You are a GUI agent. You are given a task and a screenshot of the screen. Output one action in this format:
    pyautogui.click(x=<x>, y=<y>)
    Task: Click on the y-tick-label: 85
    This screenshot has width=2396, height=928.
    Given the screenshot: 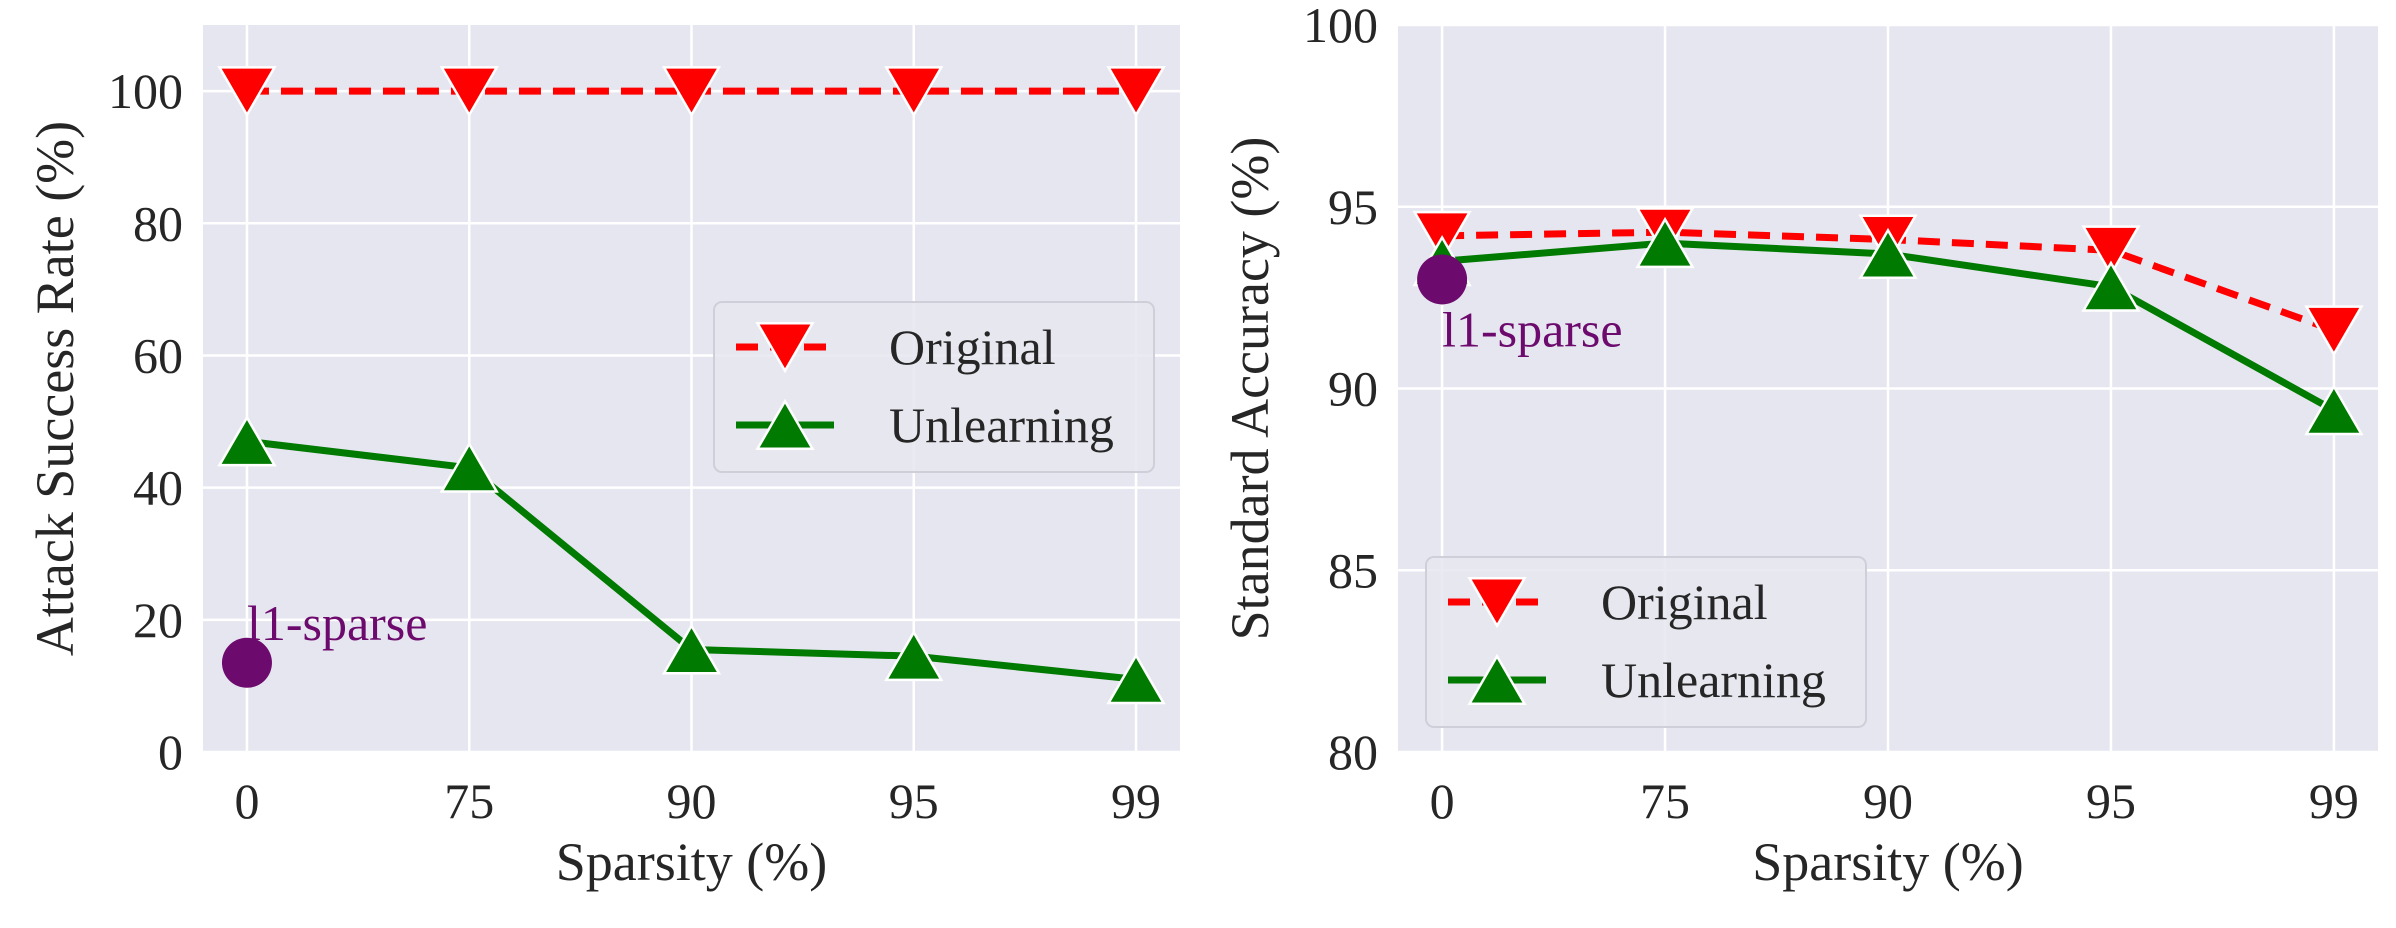 What is the action you would take?
    pyautogui.click(x=1353, y=570)
    